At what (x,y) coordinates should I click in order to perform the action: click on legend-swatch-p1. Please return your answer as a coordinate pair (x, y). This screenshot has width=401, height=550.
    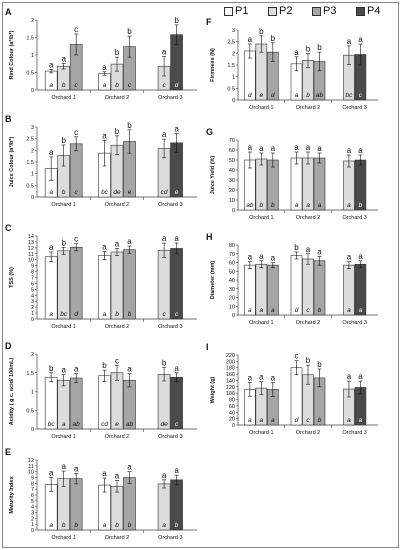
    Looking at the image, I should click on (228, 11).